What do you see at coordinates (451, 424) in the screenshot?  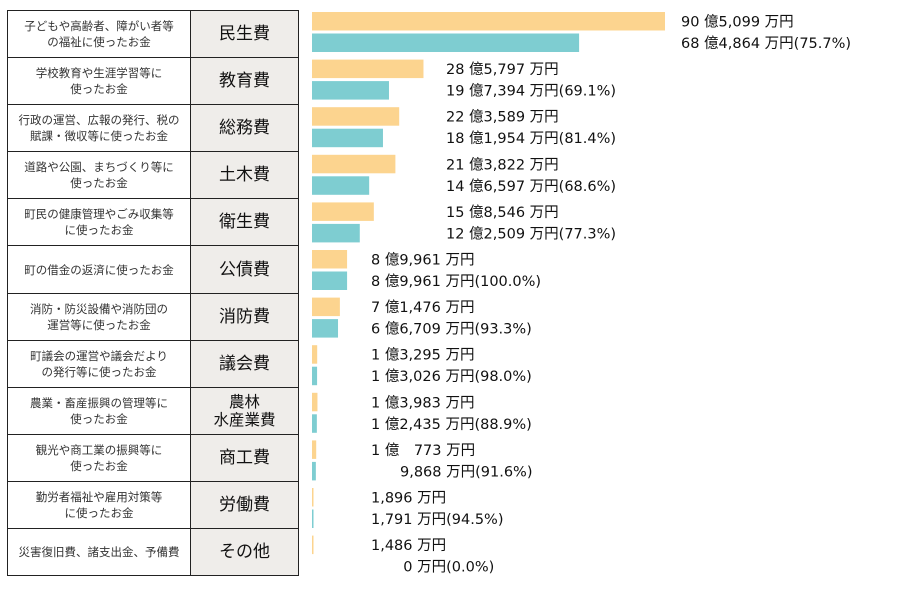 I see `label-spent: 1 億2,435 万円(88.9%)` at bounding box center [451, 424].